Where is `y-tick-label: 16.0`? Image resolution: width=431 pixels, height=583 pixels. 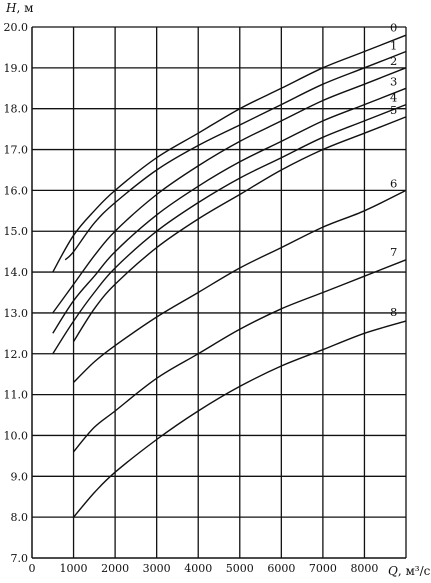
y-tick-label: 16.0 is located at coordinates (16, 190).